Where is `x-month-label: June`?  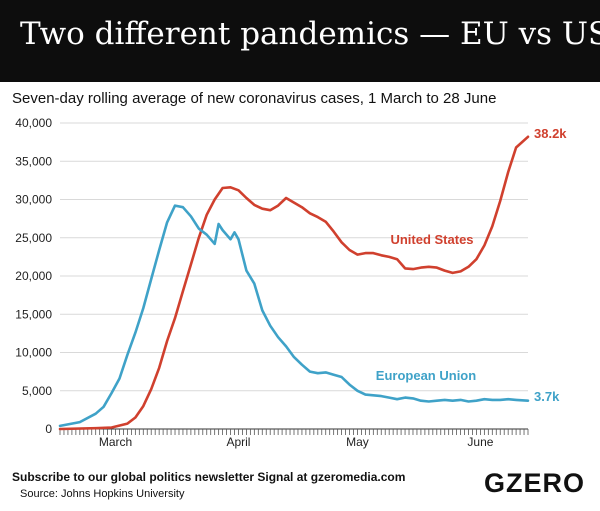
x-month-label: June is located at coordinates (480, 442).